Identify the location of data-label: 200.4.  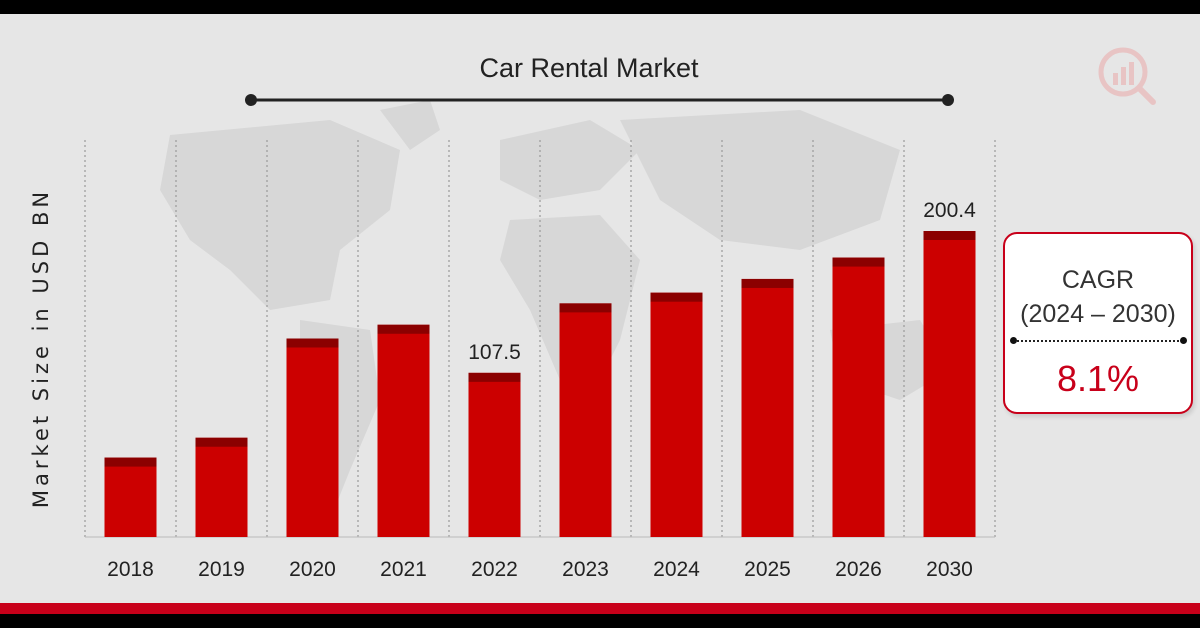
(949, 210).